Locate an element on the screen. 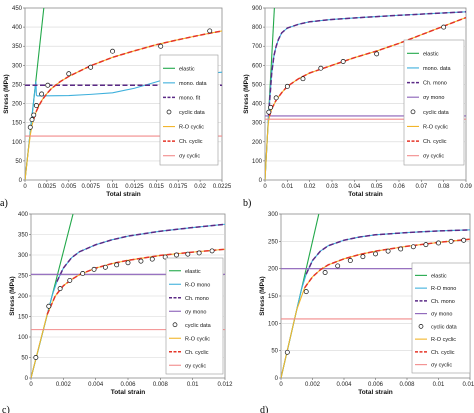  legend-label: elastic is located at coordinates (193, 272).